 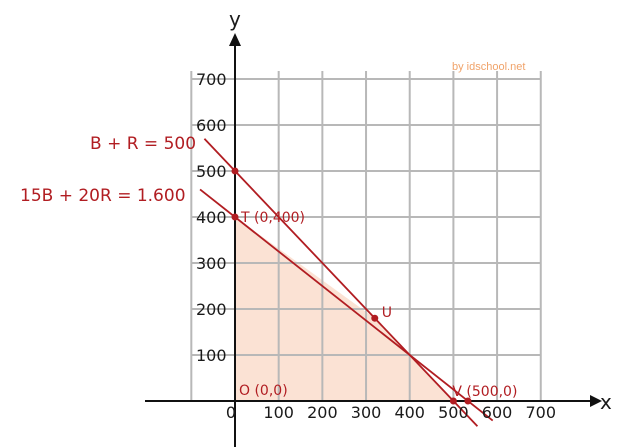 What do you see at coordinates (540, 412) in the screenshot?
I see `x-tick-label: 700` at bounding box center [540, 412].